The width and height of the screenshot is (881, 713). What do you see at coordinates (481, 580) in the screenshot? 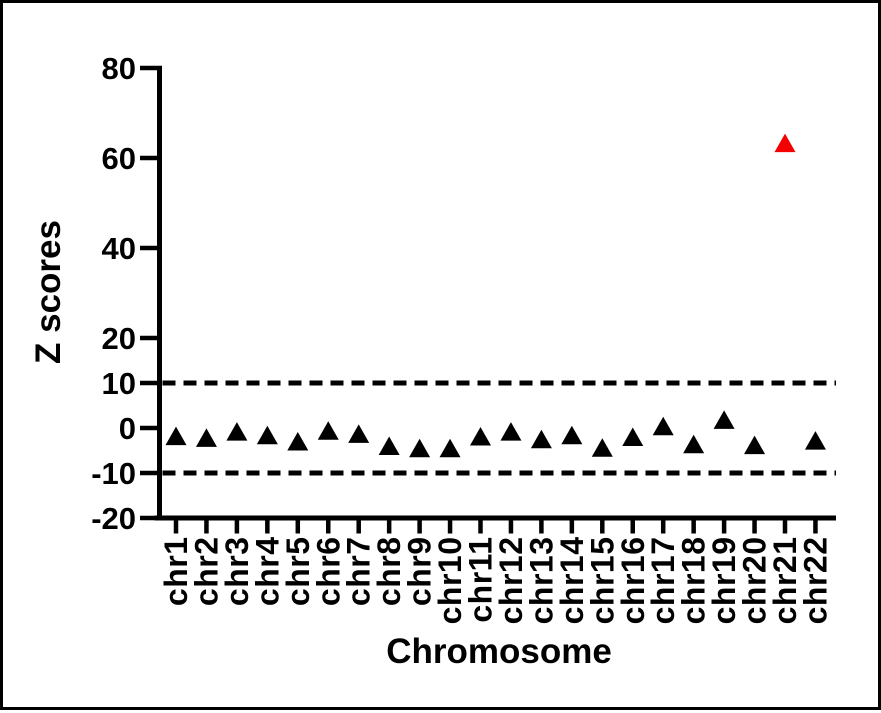
I see `x-tick-label: chr11` at bounding box center [481, 580].